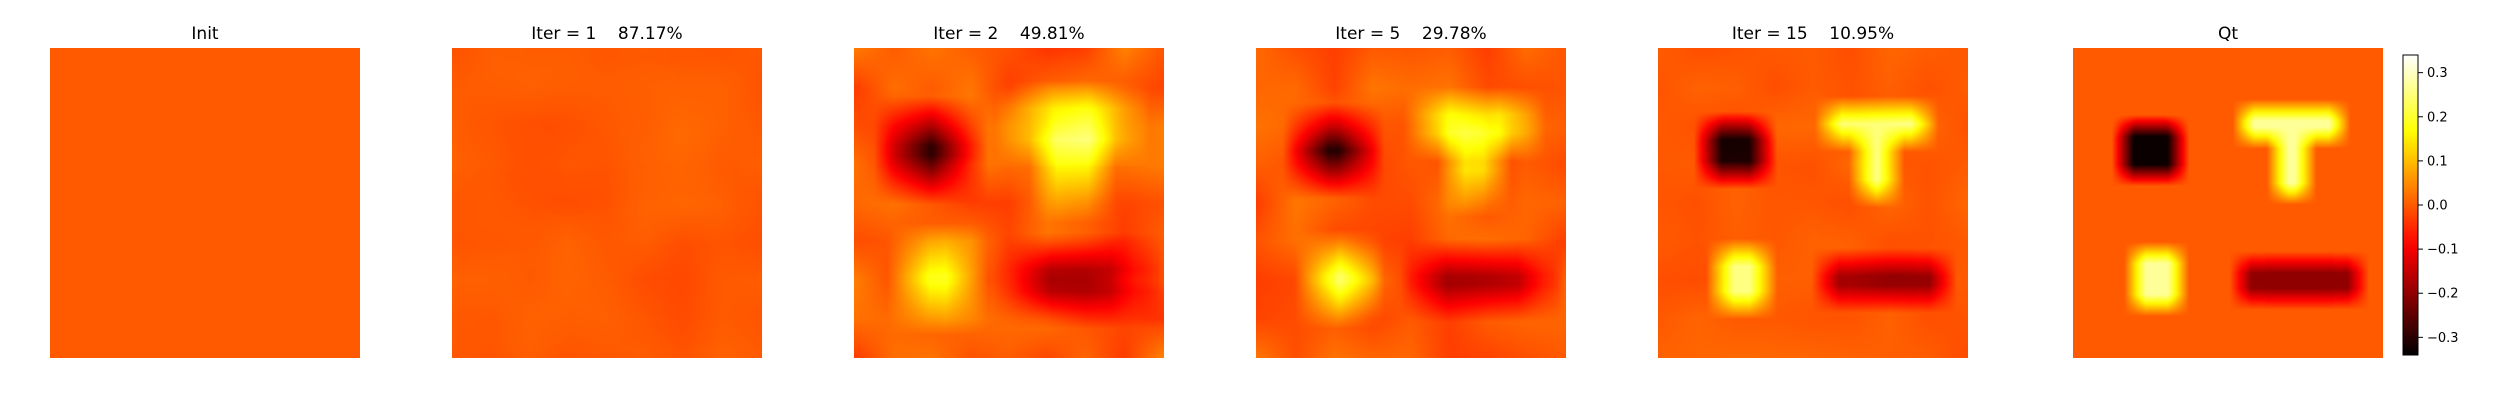  I want to click on colorbar-tick-label: 0.0, so click(2437, 206).